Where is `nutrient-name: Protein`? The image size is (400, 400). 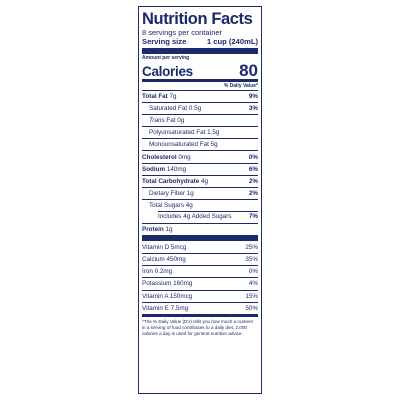 nutrient-name: Protein is located at coordinates (153, 230).